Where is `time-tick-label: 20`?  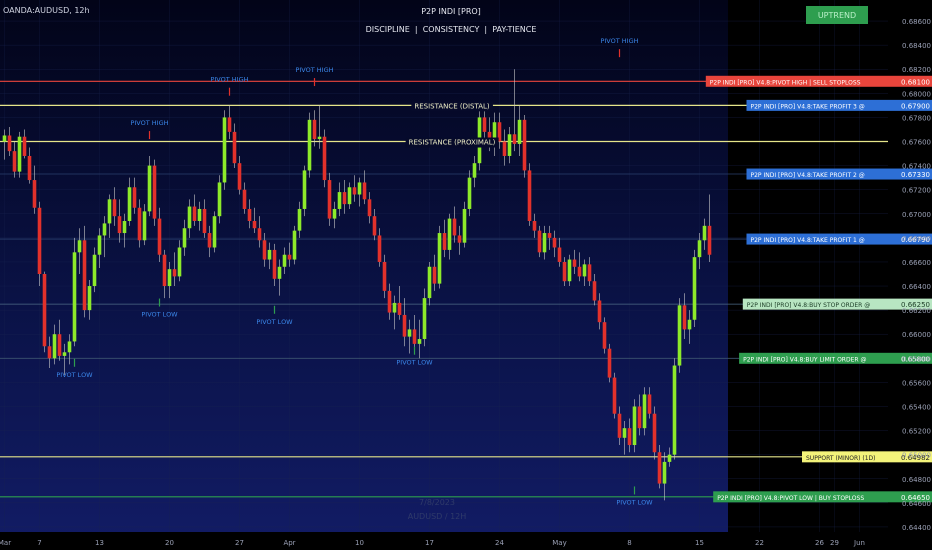 time-tick-label: 20 is located at coordinates (169, 543).